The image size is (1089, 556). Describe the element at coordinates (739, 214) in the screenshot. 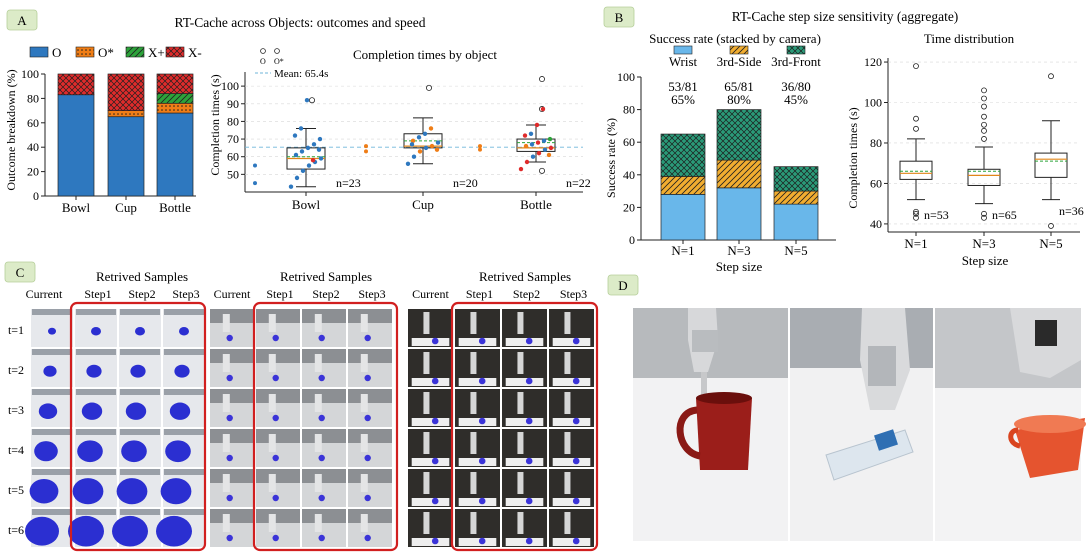

I see `bar-segment-Wrist` at that location.